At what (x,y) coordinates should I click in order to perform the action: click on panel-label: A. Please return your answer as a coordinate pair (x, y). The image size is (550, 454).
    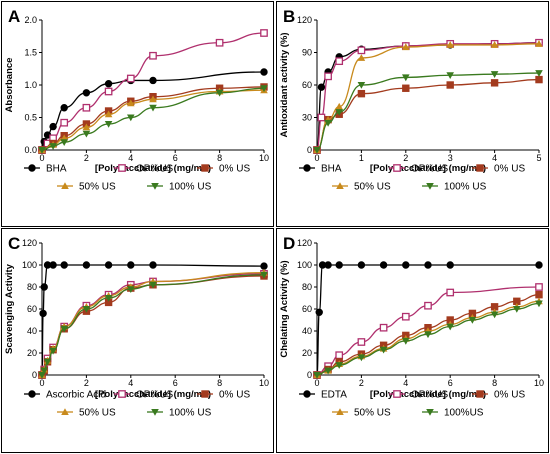
    Looking at the image, I should click on (14, 16).